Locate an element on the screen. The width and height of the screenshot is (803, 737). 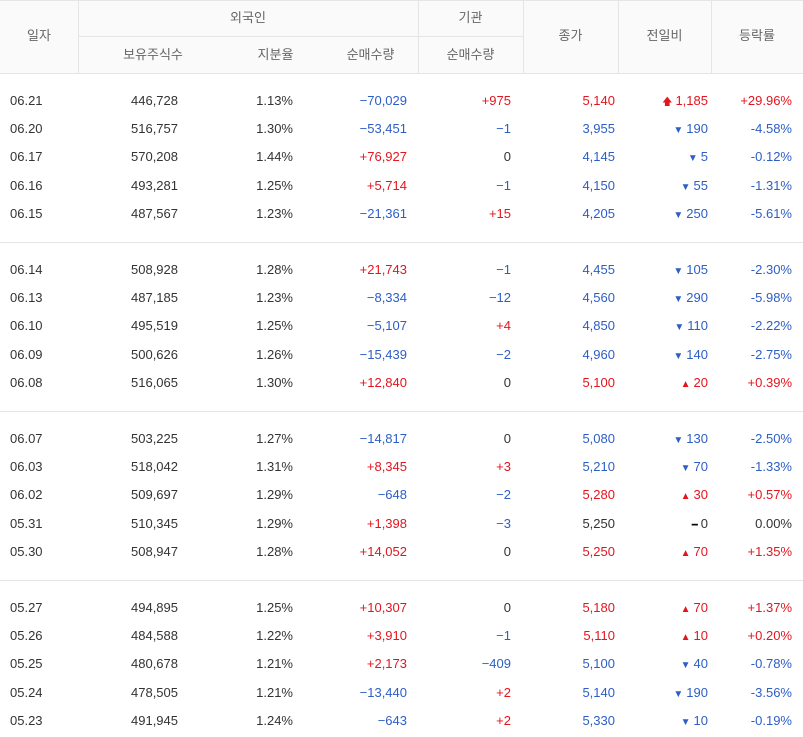
share-ratio-cell: 1.28% is located at coordinates (274, 551).